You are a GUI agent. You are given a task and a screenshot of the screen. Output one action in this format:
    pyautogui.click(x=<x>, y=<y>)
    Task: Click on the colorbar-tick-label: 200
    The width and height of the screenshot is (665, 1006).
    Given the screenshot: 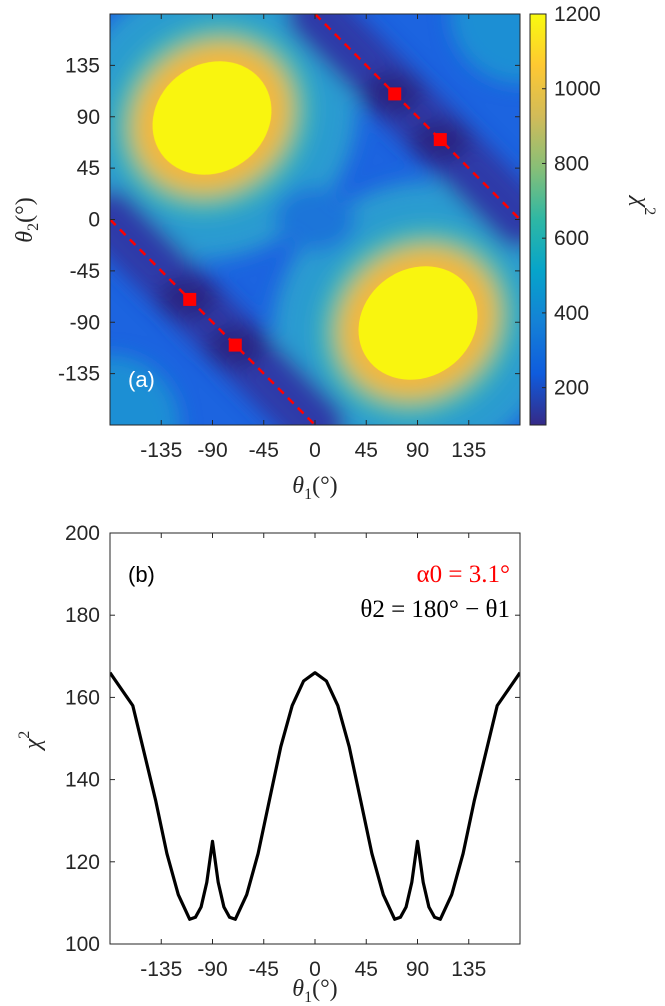 What is the action you would take?
    pyautogui.click(x=571, y=388)
    